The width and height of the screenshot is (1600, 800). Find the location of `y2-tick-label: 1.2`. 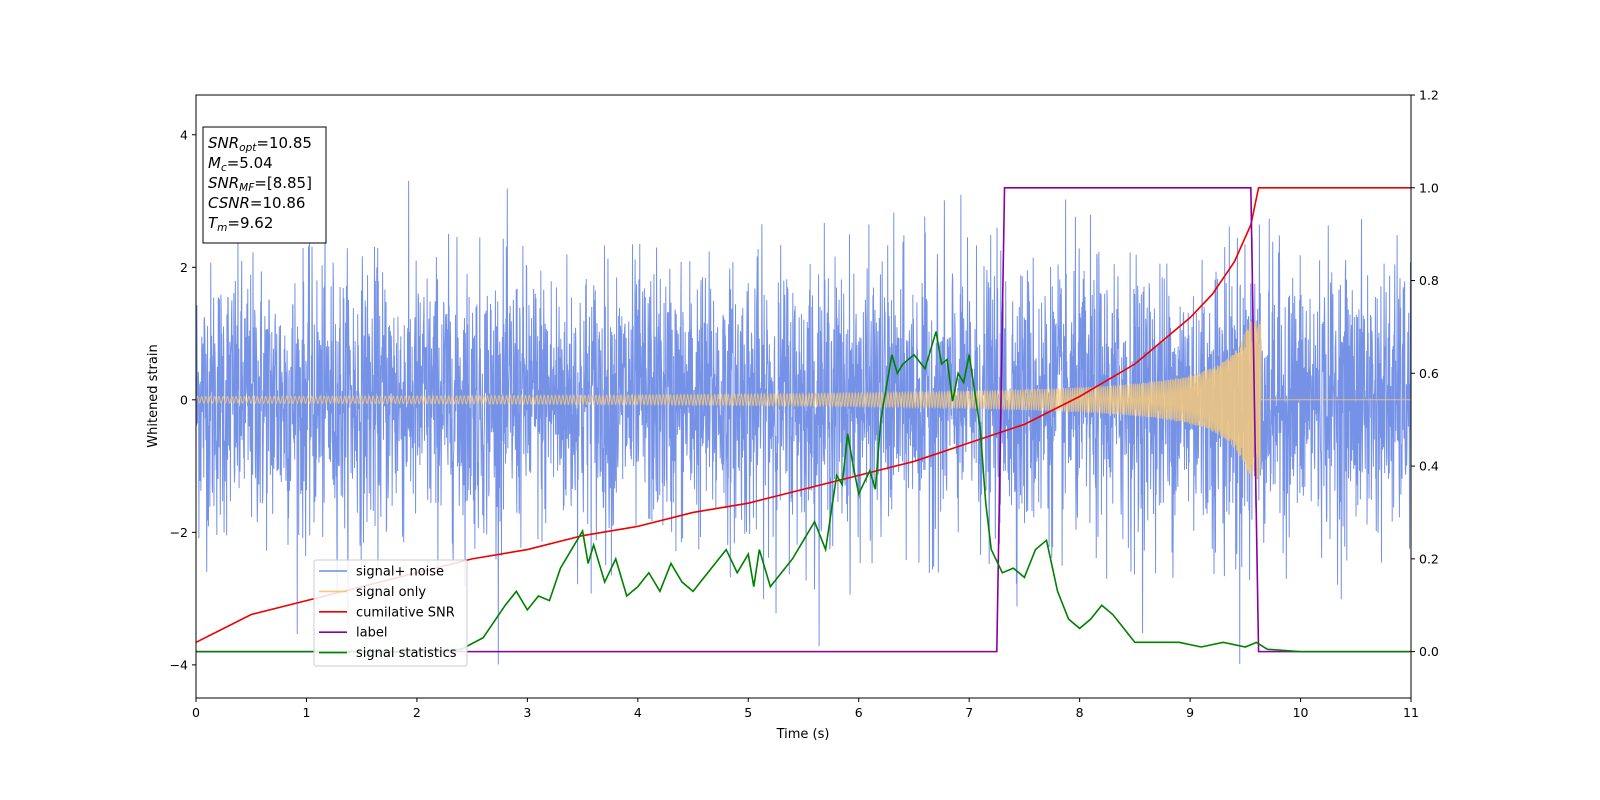

y2-tick-label: 1.2 is located at coordinates (1429, 95).